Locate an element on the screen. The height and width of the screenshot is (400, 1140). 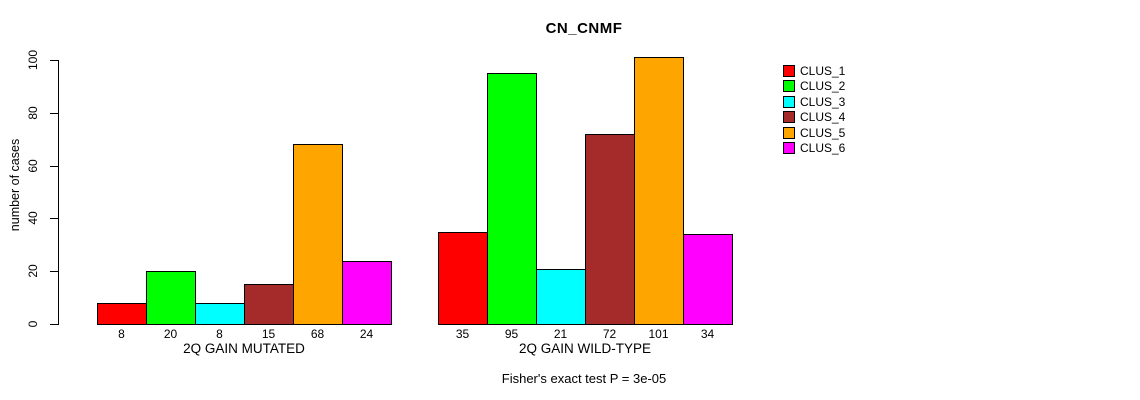
y-axis-tick-label: 40 is located at coordinates (33, 218).